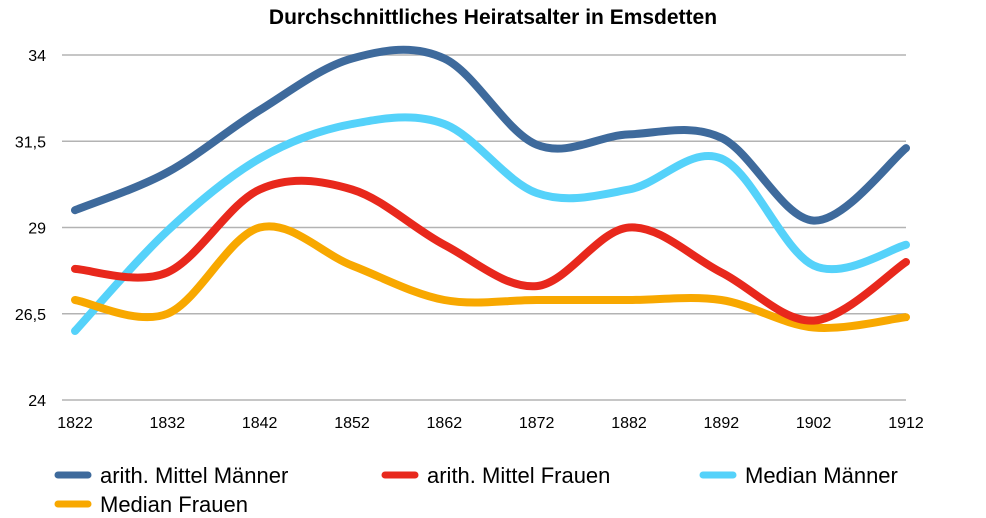  What do you see at coordinates (906, 423) in the screenshot?
I see `x-tick-label: 1912` at bounding box center [906, 423].